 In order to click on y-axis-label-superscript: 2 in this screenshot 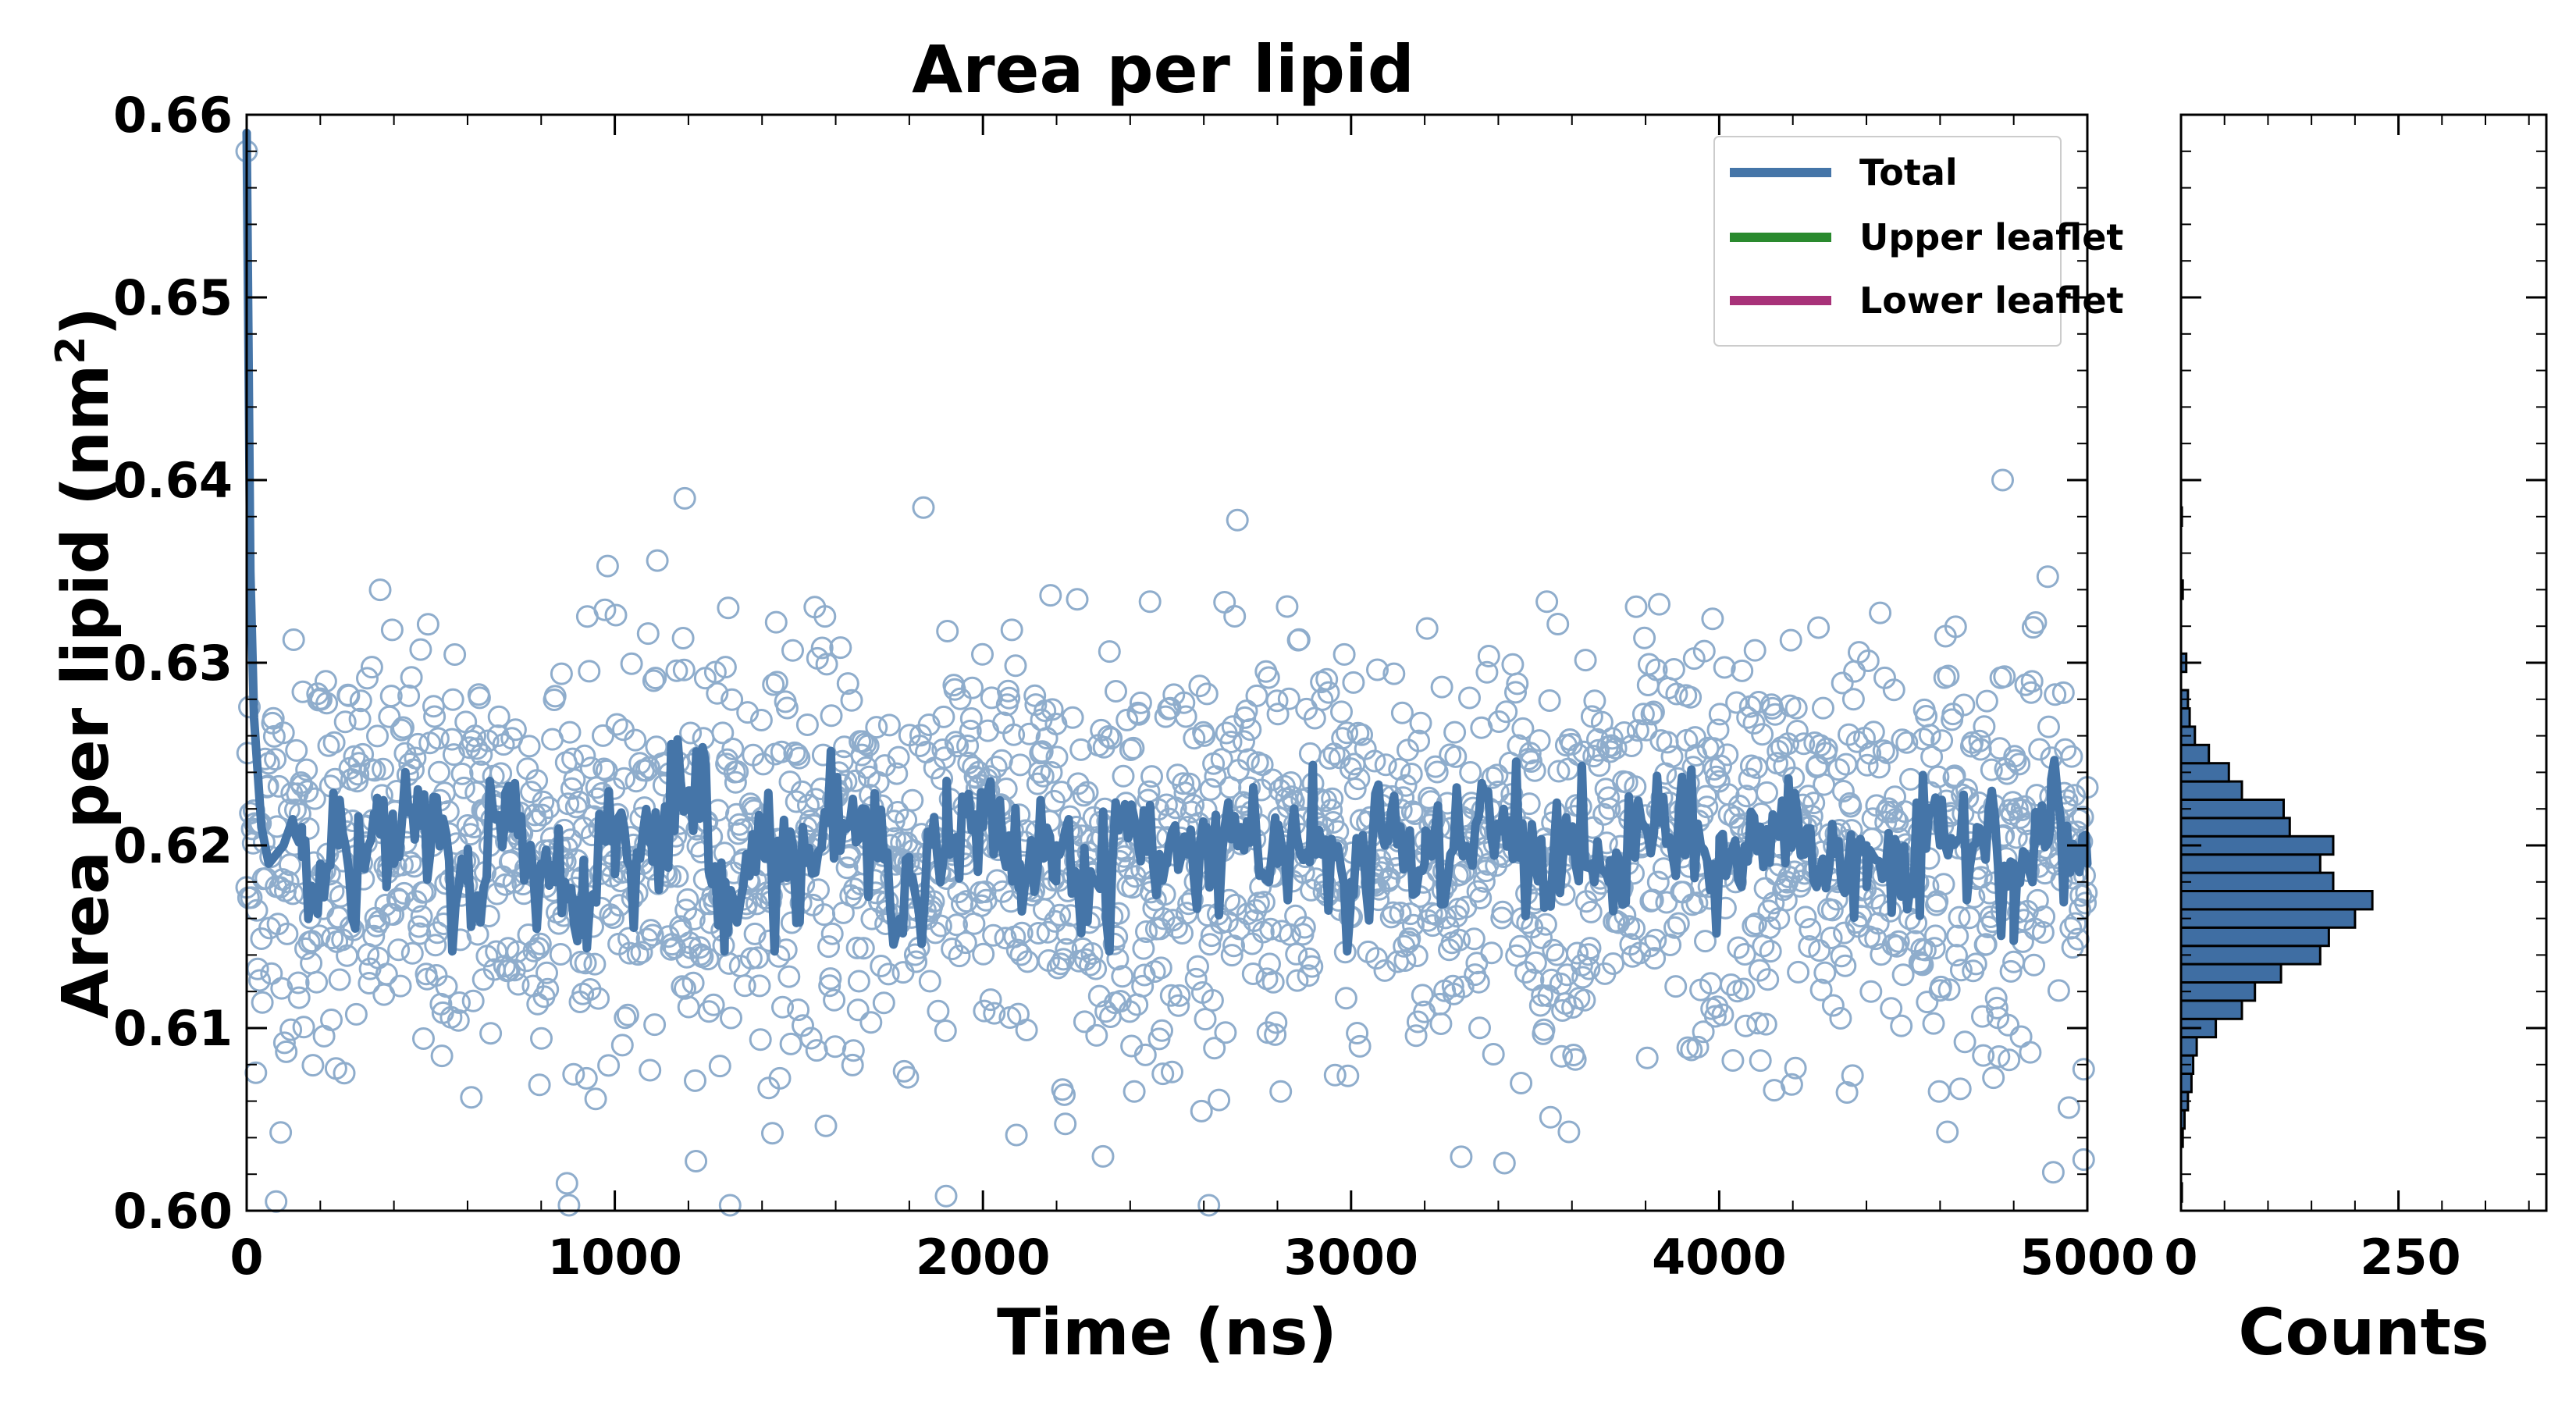, I will do `click(71, 350)`.